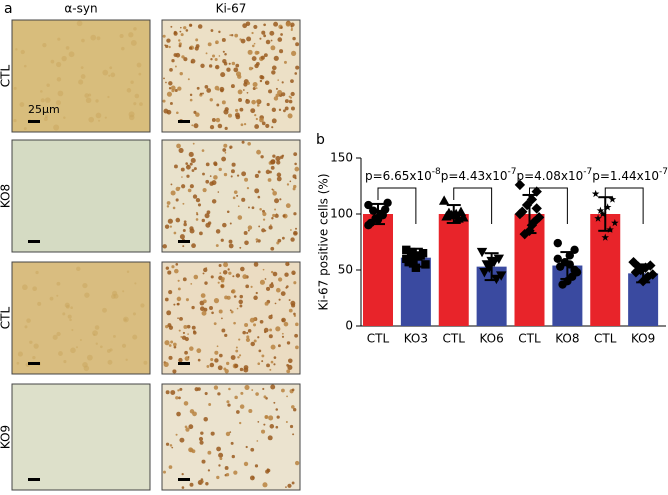  What do you see at coordinates (453, 270) in the screenshot?
I see `bar` at bounding box center [453, 270].